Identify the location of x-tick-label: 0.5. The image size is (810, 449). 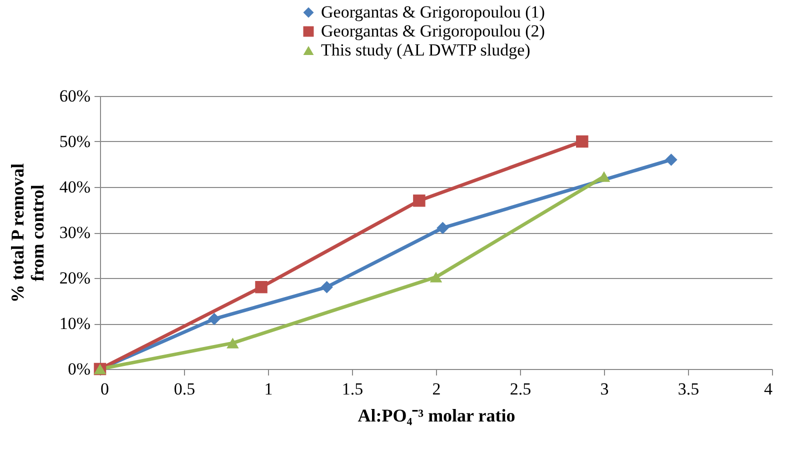
(185, 389).